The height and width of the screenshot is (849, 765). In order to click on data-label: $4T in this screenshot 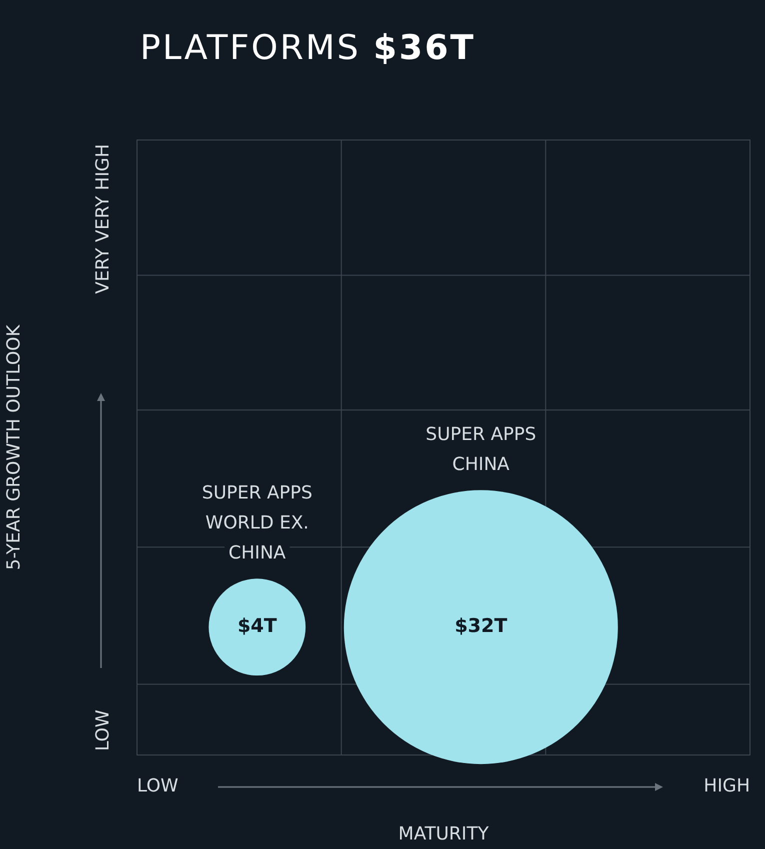, I will do `click(257, 626)`.